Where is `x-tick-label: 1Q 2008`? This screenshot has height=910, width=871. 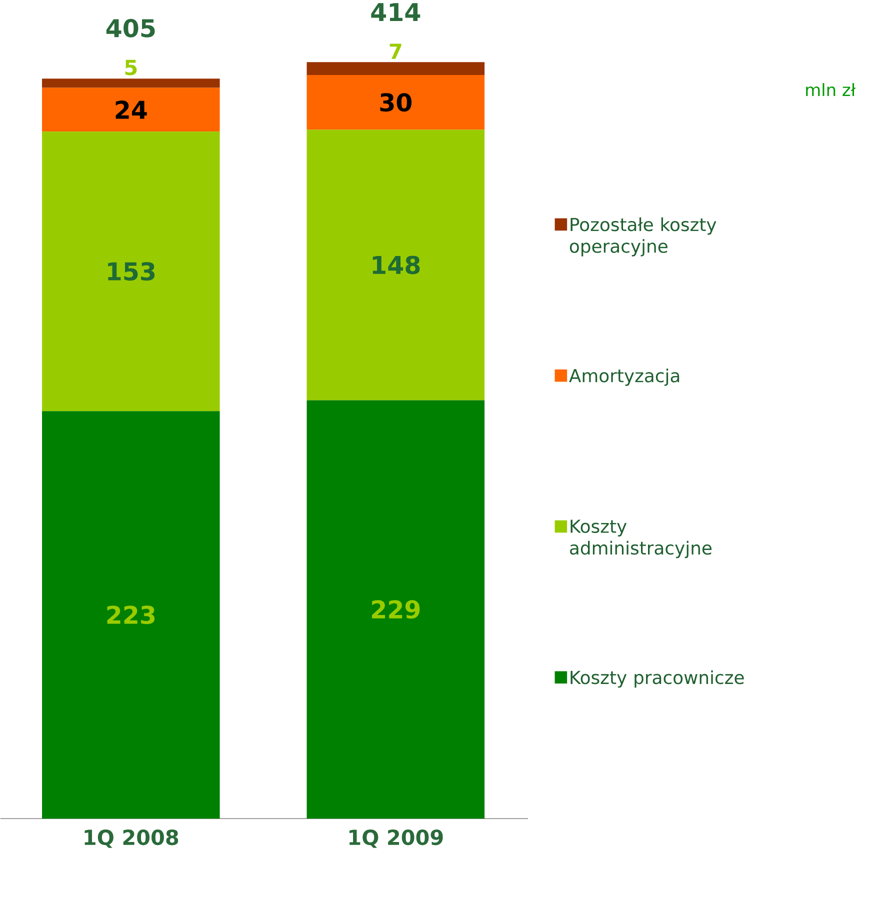
x-tick-label: 1Q 2008 is located at coordinates (131, 839).